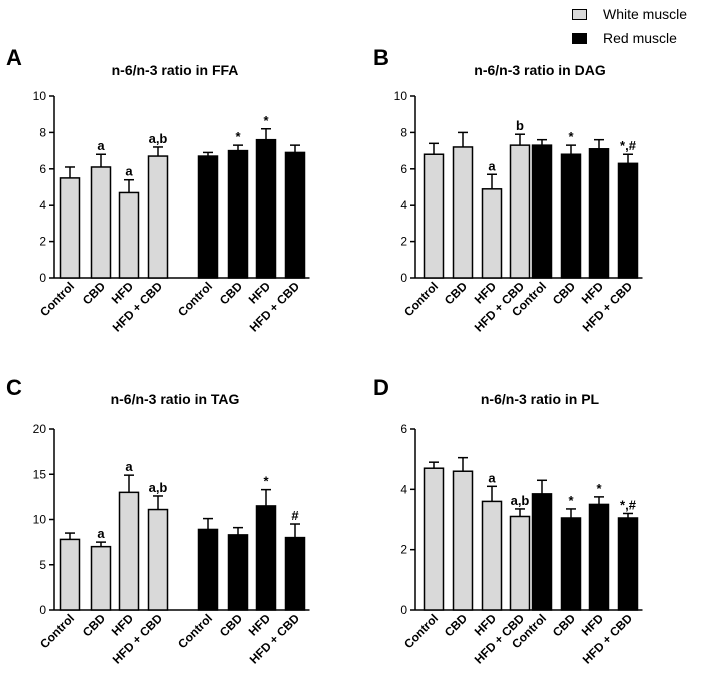  Describe the element at coordinates (520, 125) in the screenshot. I see `significance-label: b` at that location.